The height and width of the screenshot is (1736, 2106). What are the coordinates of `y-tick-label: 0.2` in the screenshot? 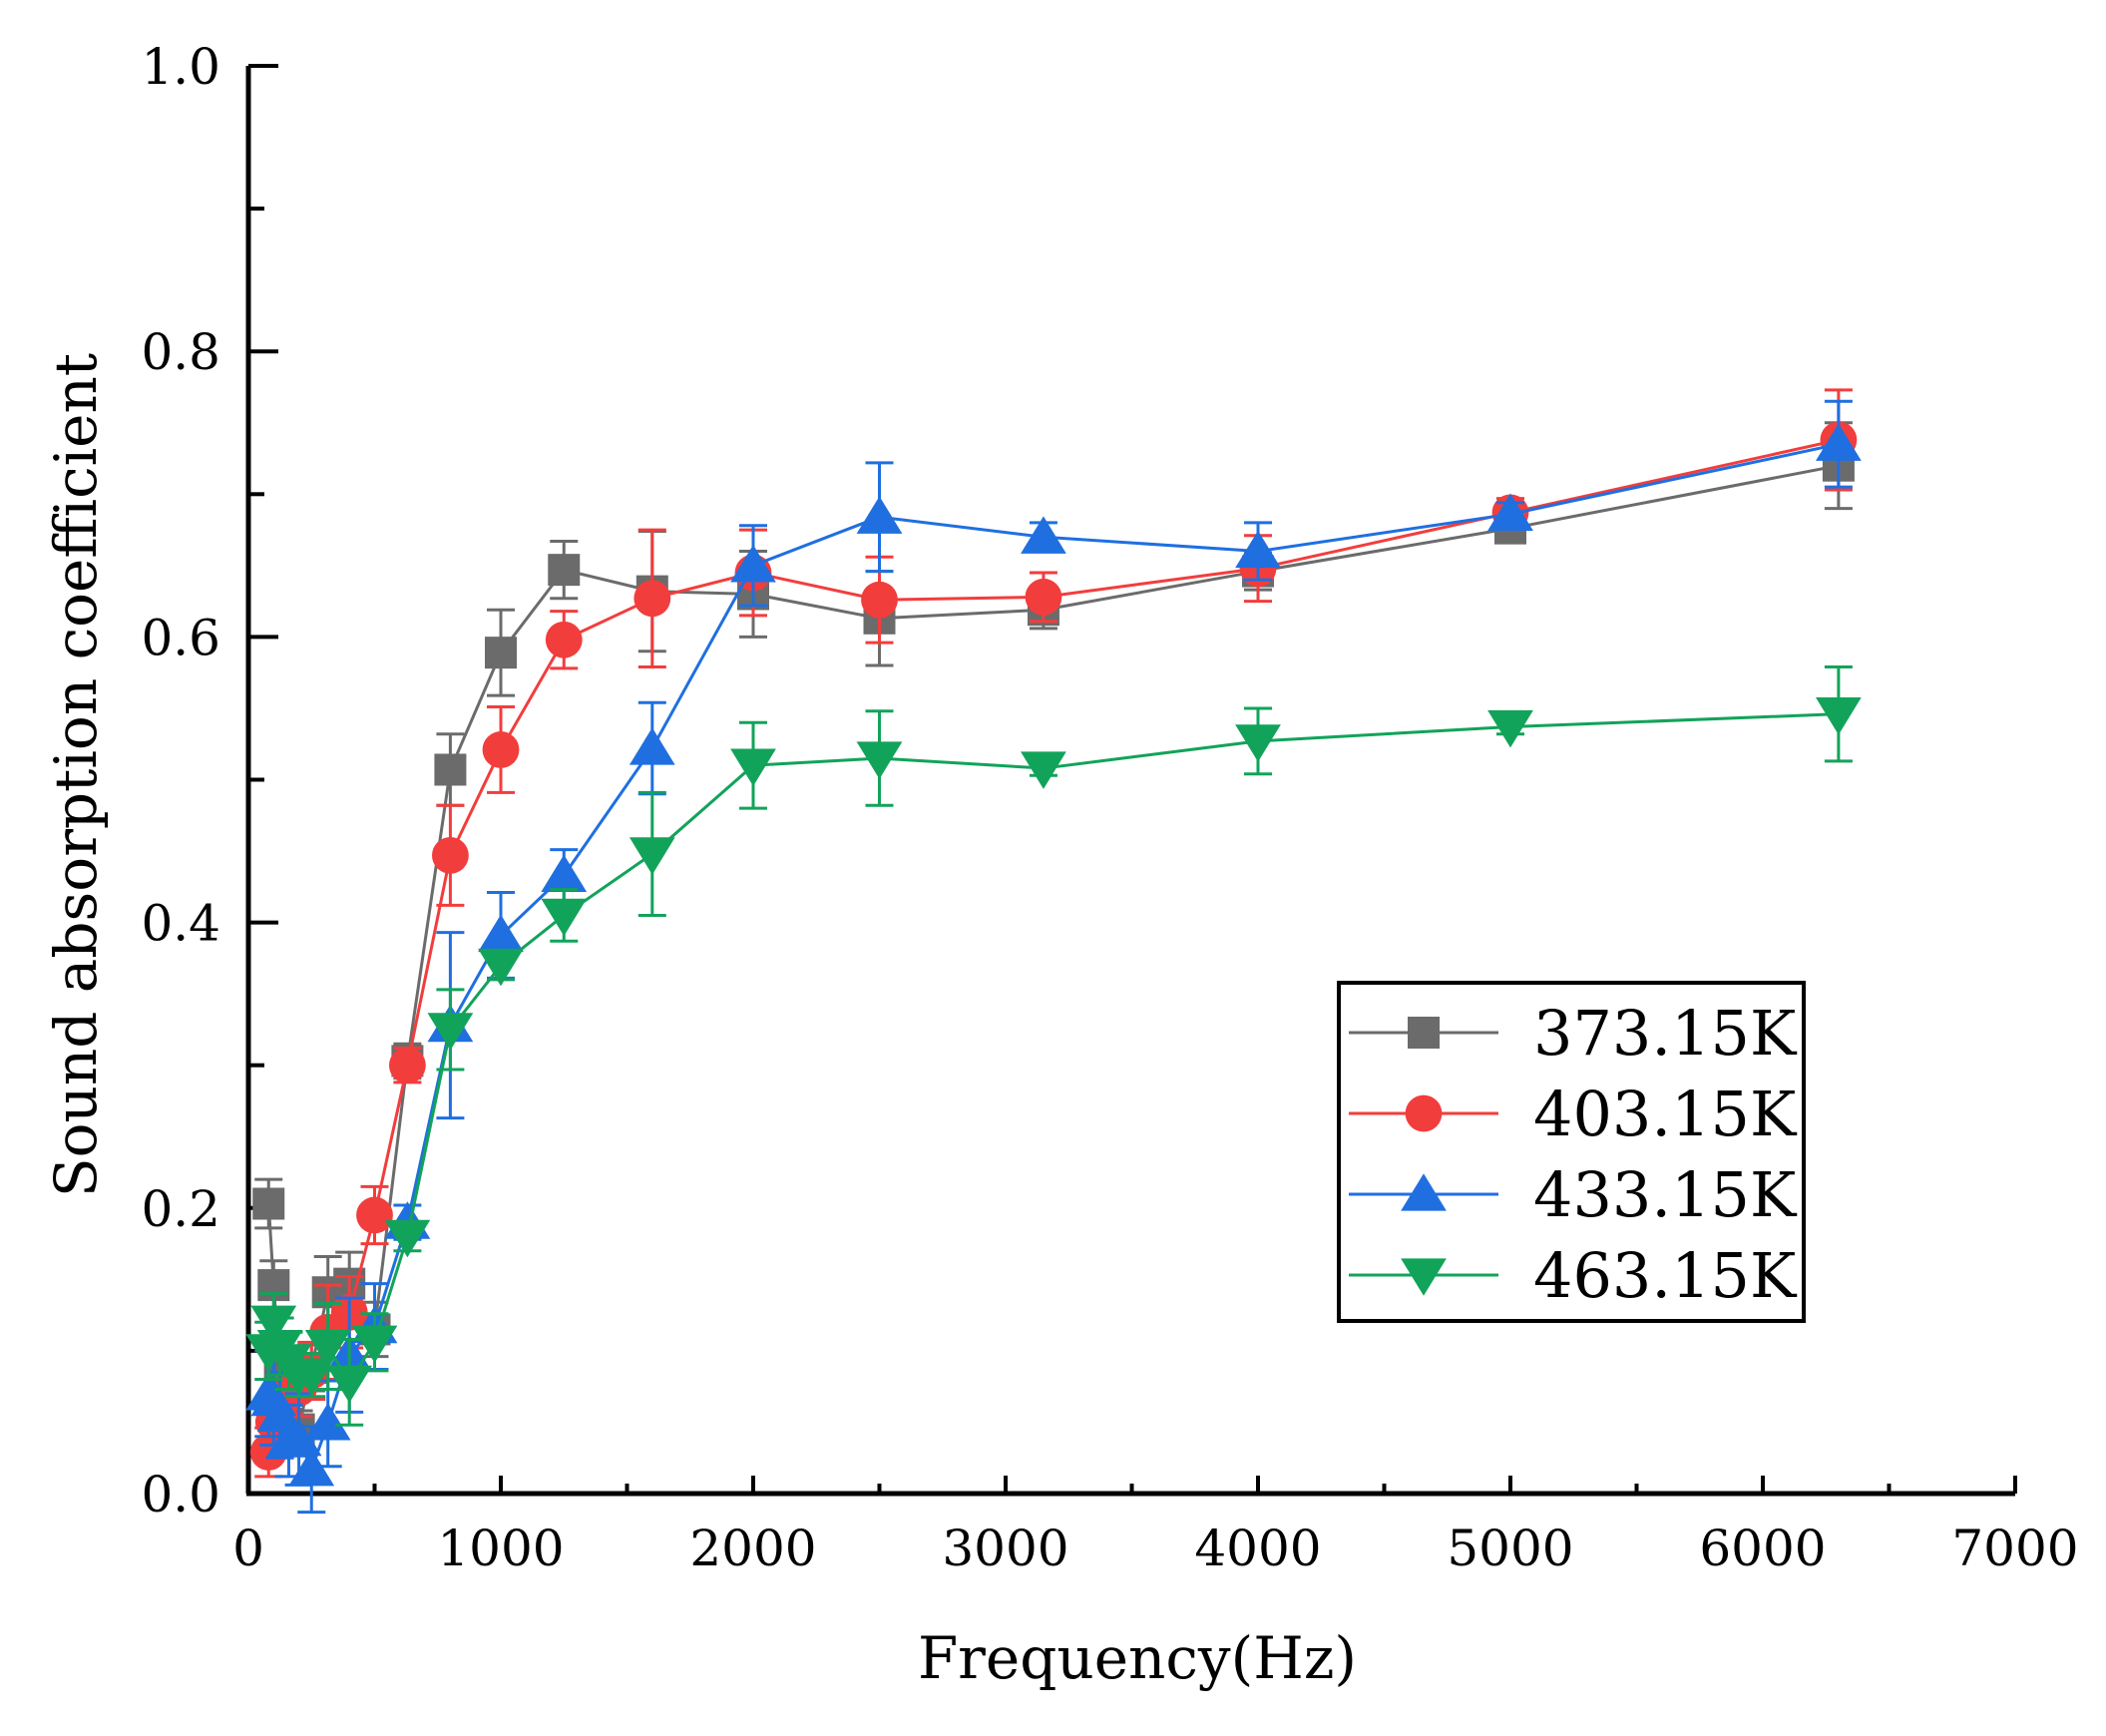 It's located at (180, 1209).